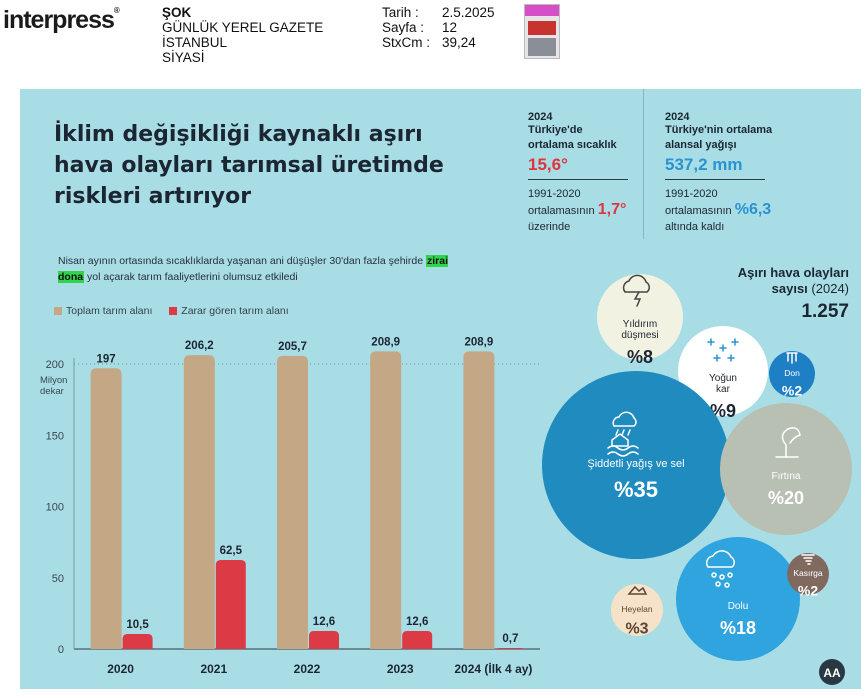 Image resolution: width=865 pixels, height=698 pixels. I want to click on temperature-value: 15,6°, so click(548, 164).